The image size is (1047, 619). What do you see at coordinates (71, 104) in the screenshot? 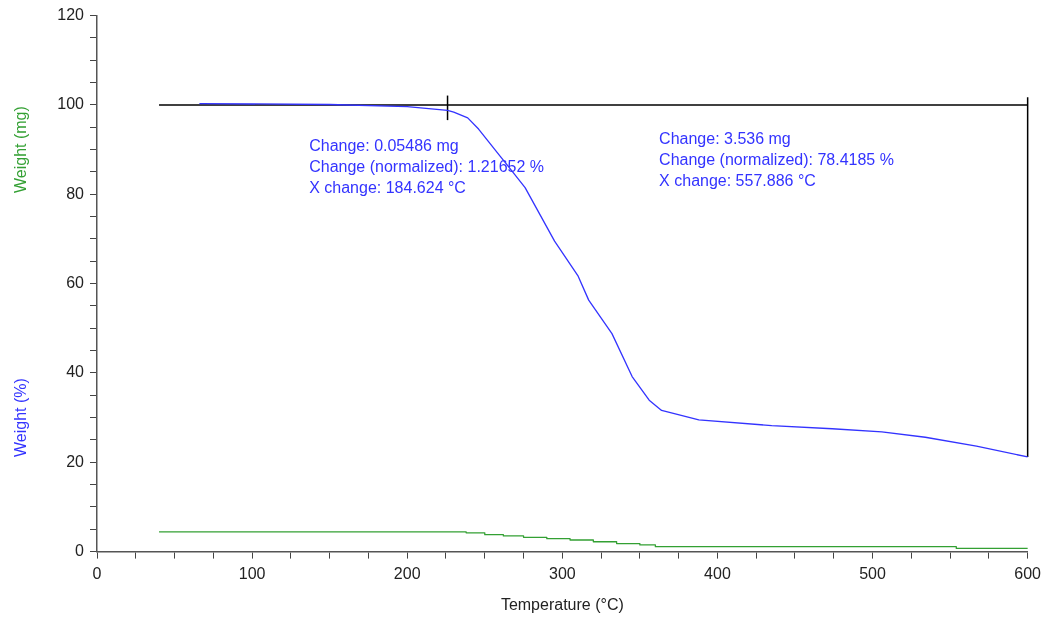
I see `y-tick-label: 100` at bounding box center [71, 104].